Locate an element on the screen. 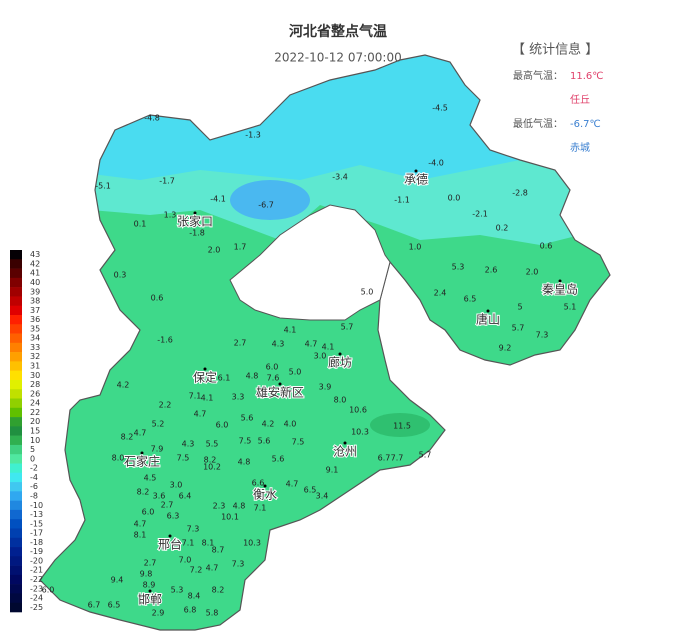 This screenshot has width=677, height=642. title: 河北省整点气温 is located at coordinates (338, 31).